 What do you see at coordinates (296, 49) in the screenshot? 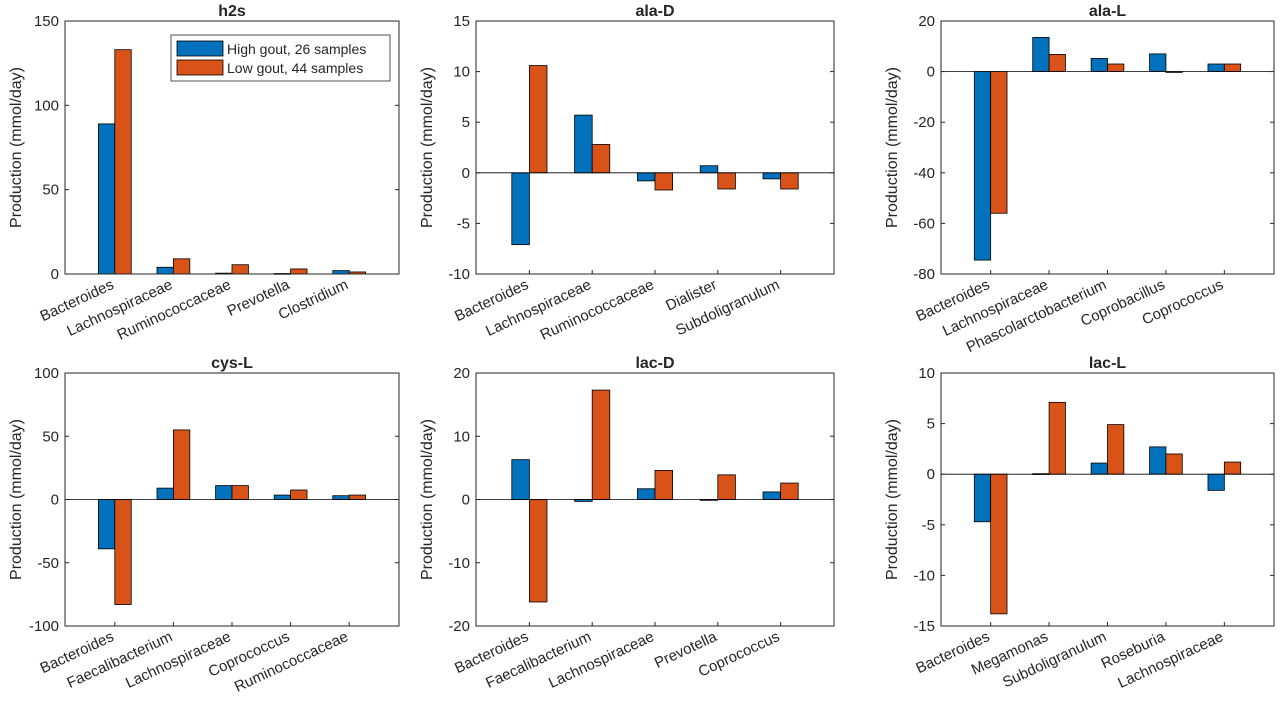
I see `legend-label-high: High gout, 26 samples` at bounding box center [296, 49].